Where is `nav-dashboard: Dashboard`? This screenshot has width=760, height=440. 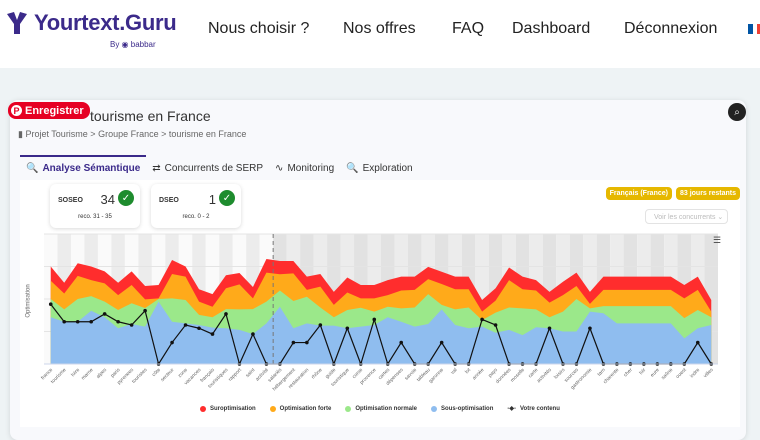
nav-dashboard: Dashboard is located at coordinates (551, 28).